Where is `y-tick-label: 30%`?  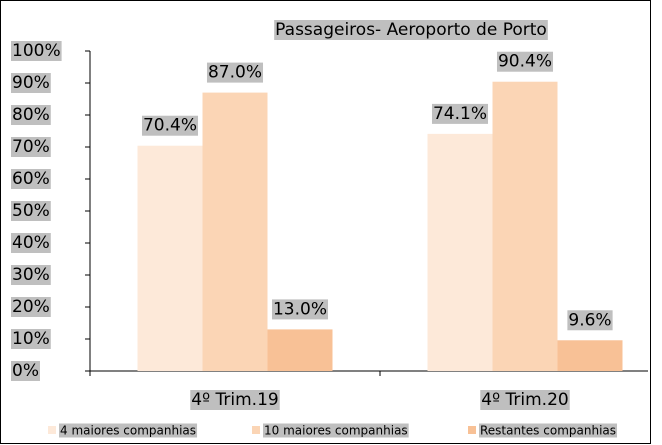
y-tick-label: 30% is located at coordinates (31, 275).